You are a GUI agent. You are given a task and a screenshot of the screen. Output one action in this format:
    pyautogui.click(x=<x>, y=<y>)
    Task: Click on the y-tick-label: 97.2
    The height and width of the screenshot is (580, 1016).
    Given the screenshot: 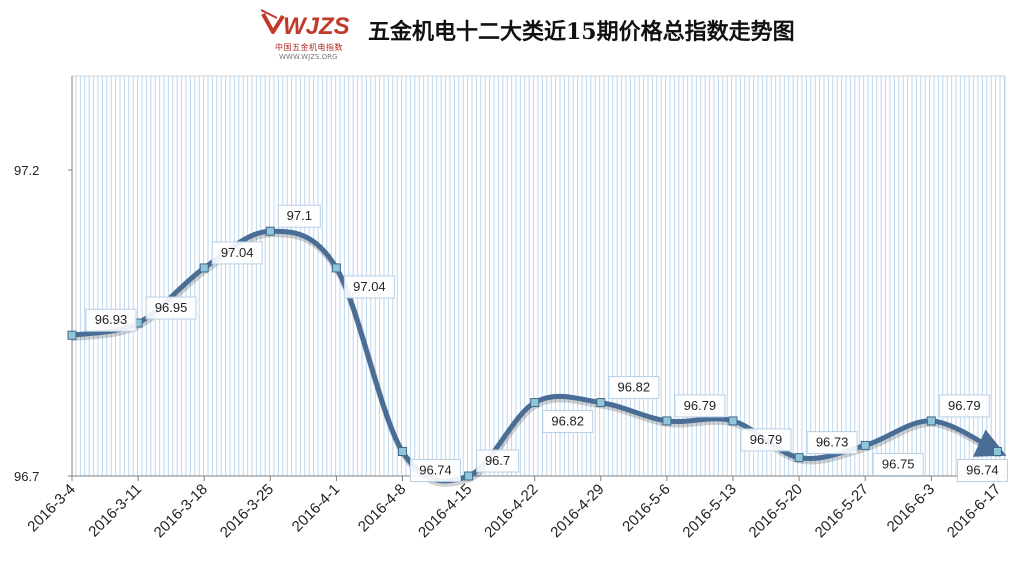 What is the action you would take?
    pyautogui.click(x=26, y=170)
    